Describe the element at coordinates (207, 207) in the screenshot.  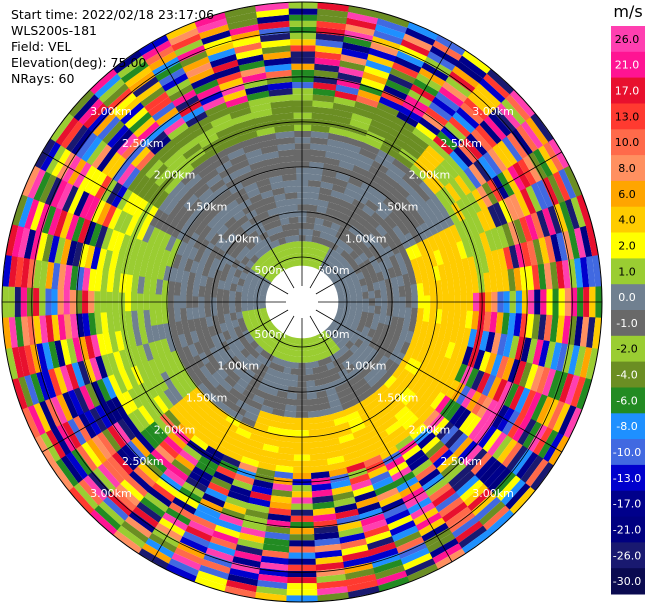
I see `range-ring-label: 1.50km` at that location.